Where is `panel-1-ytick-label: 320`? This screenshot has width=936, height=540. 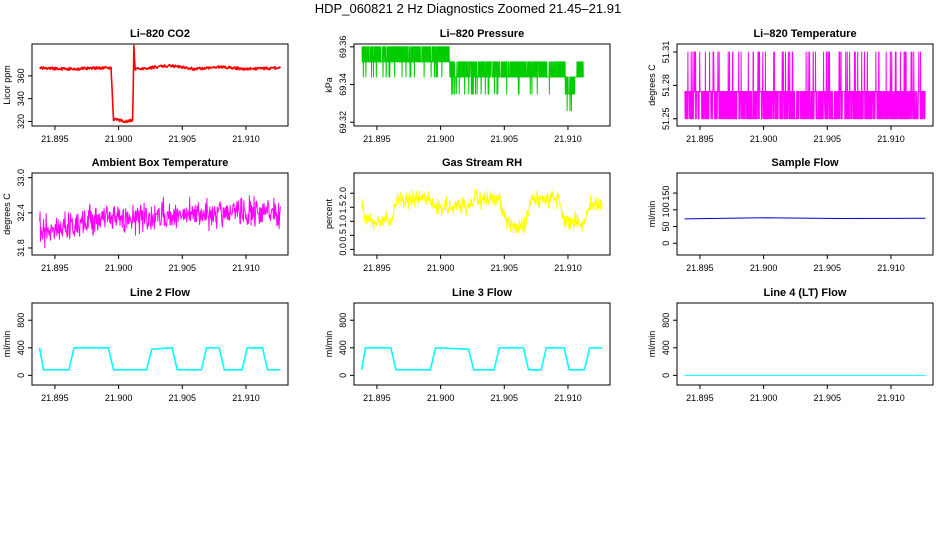 panel-1-ytick-label: 320 is located at coordinates (21, 121).